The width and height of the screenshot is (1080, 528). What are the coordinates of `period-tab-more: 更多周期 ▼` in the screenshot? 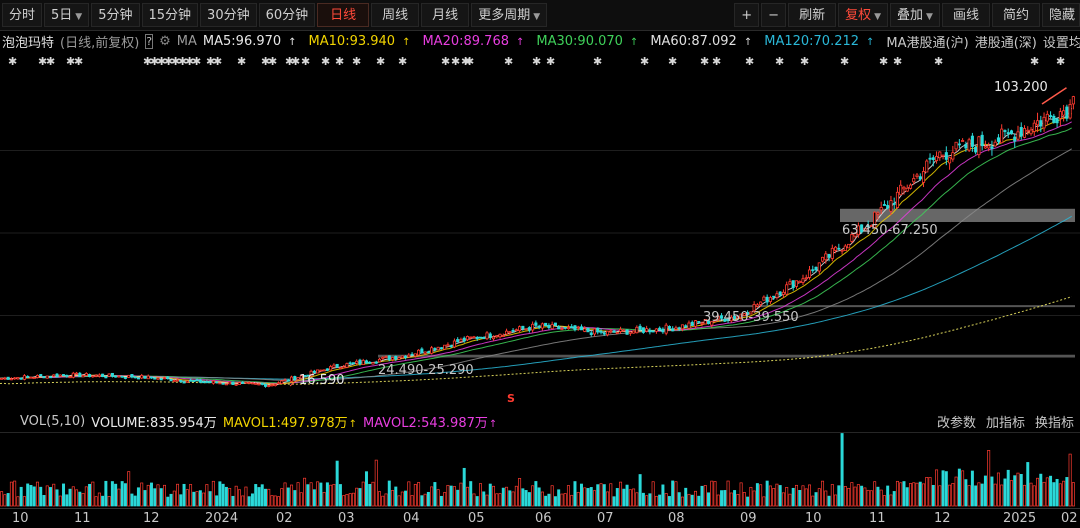 It's located at (509, 15).